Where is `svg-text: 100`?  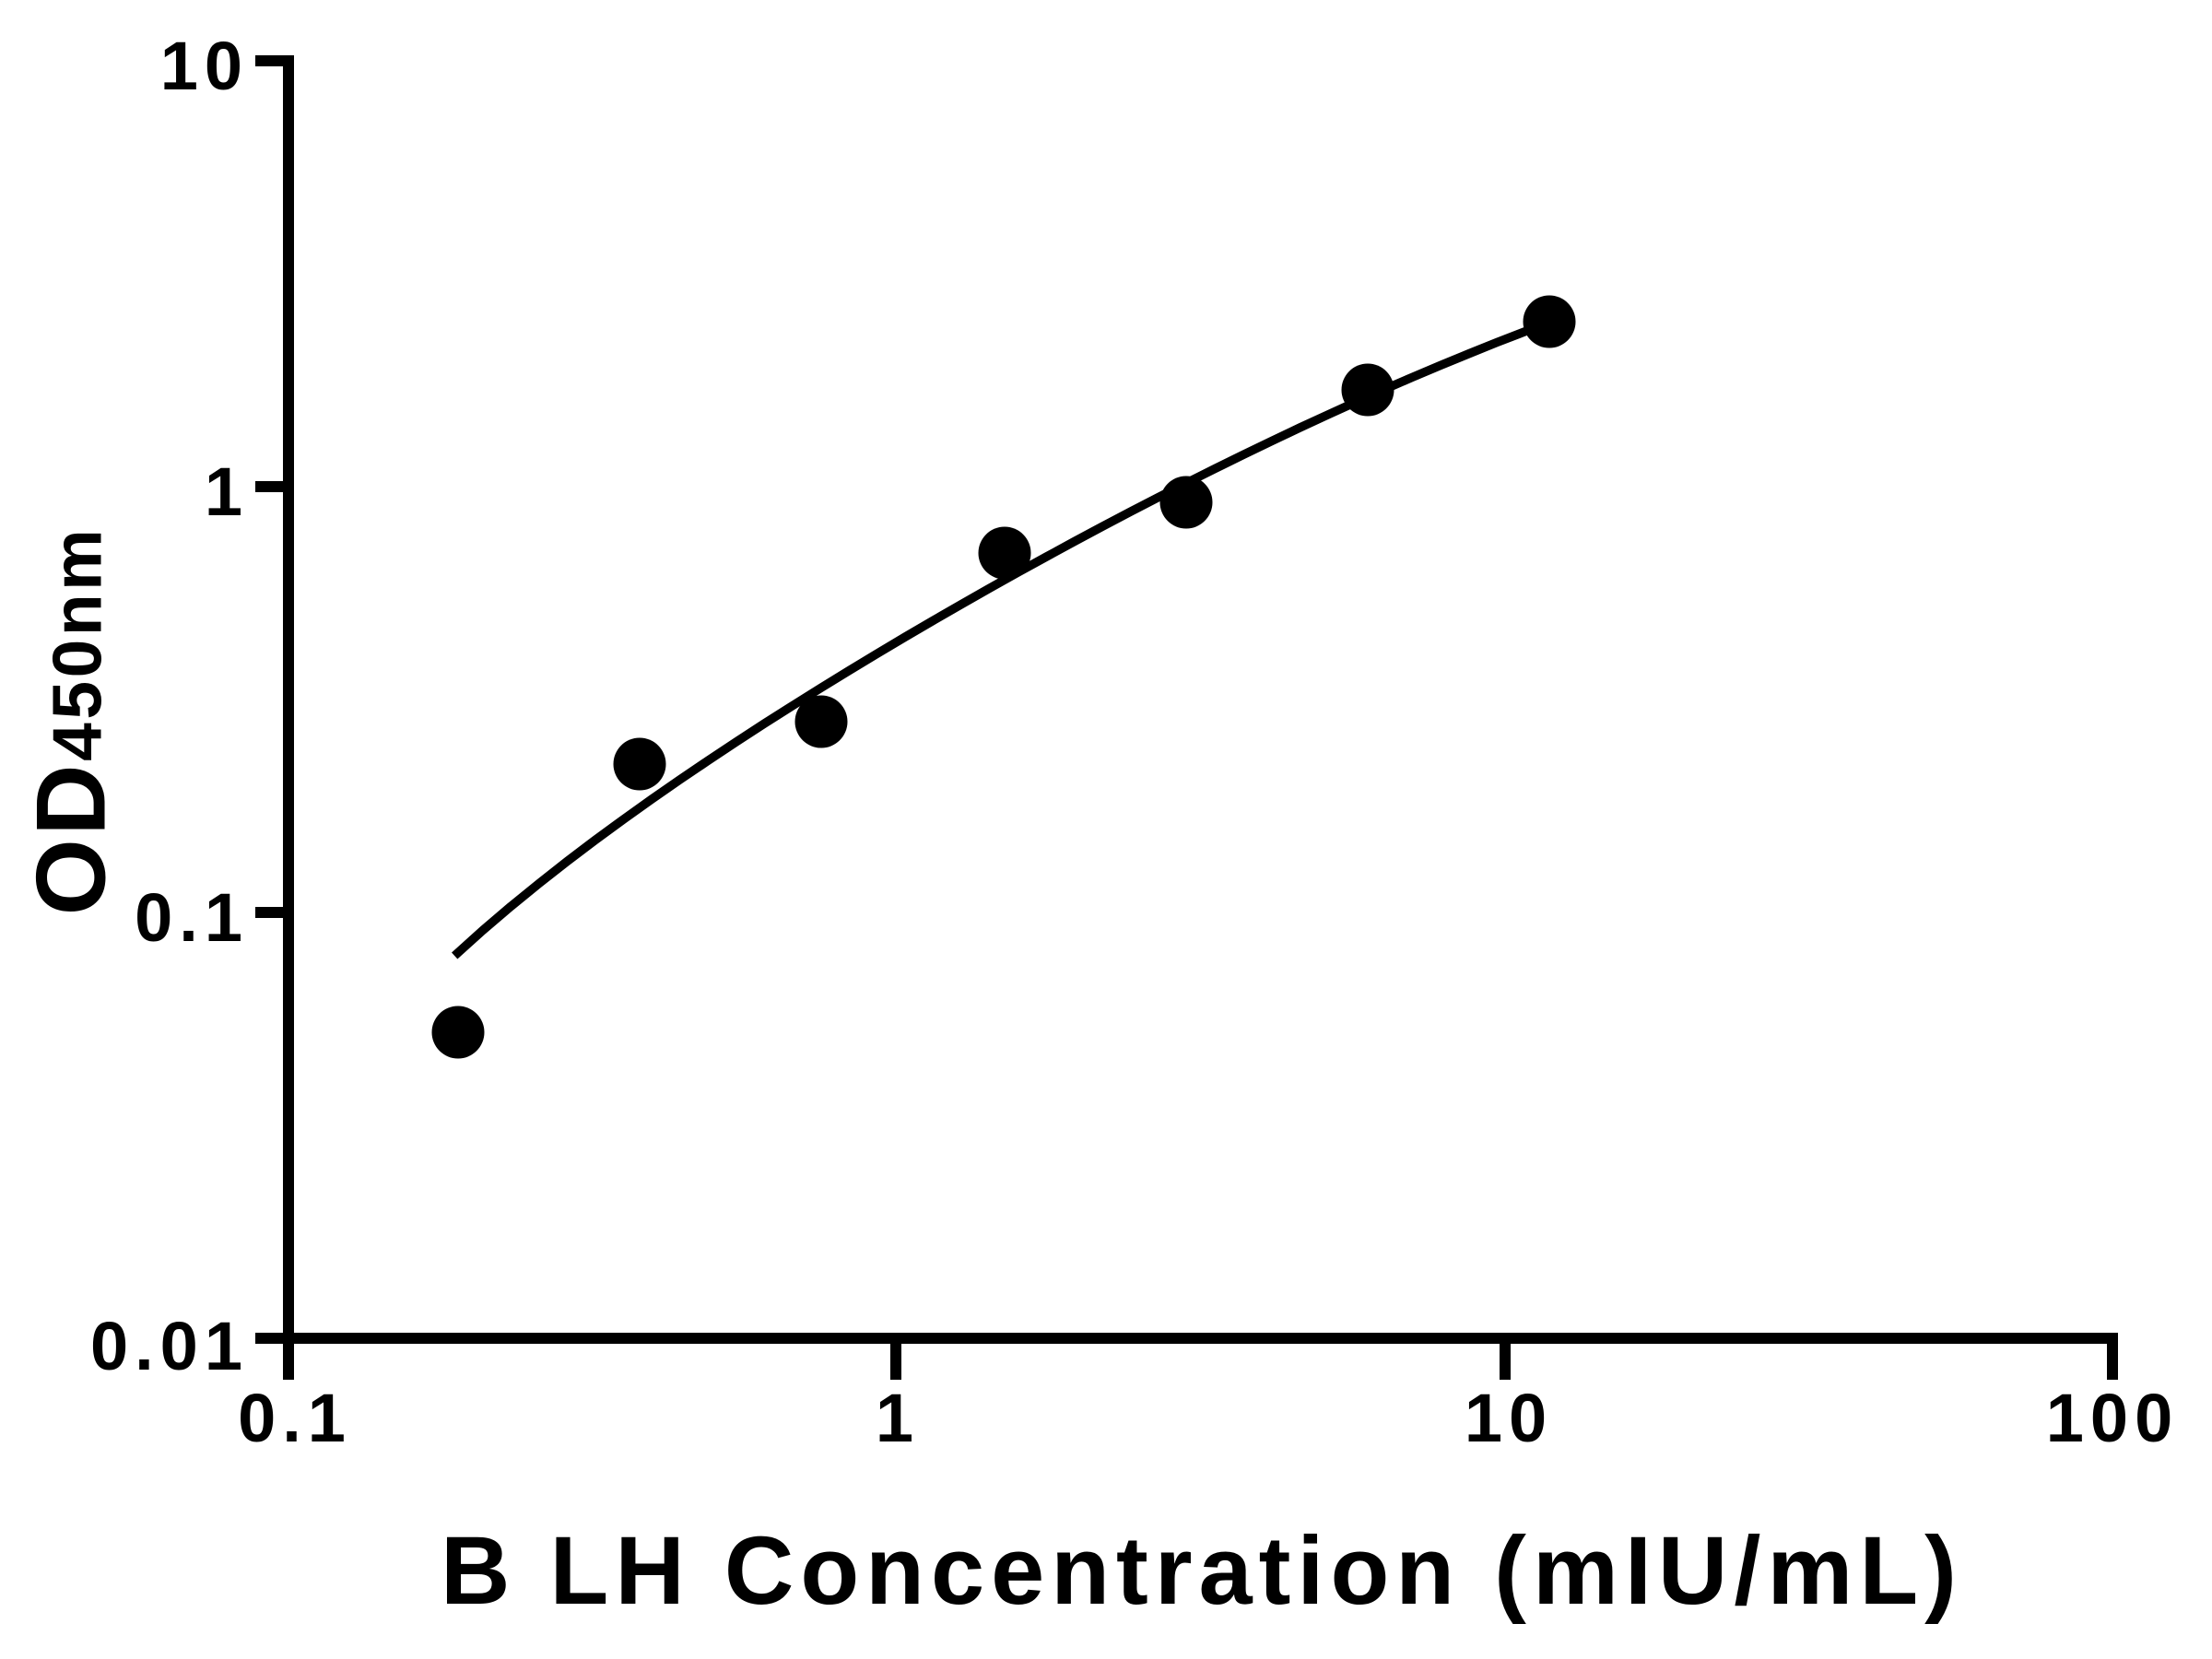
svg-text: 100 is located at coordinates (2112, 1418).